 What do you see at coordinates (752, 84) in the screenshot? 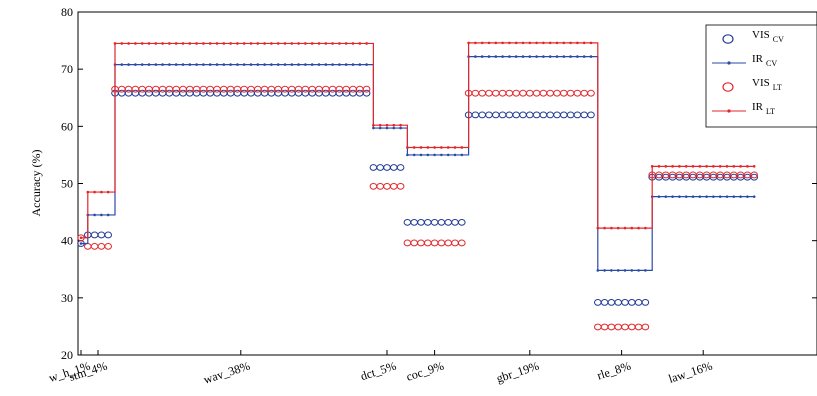
I see `legend-entry-vis-lt: VIS LT` at bounding box center [752, 84].